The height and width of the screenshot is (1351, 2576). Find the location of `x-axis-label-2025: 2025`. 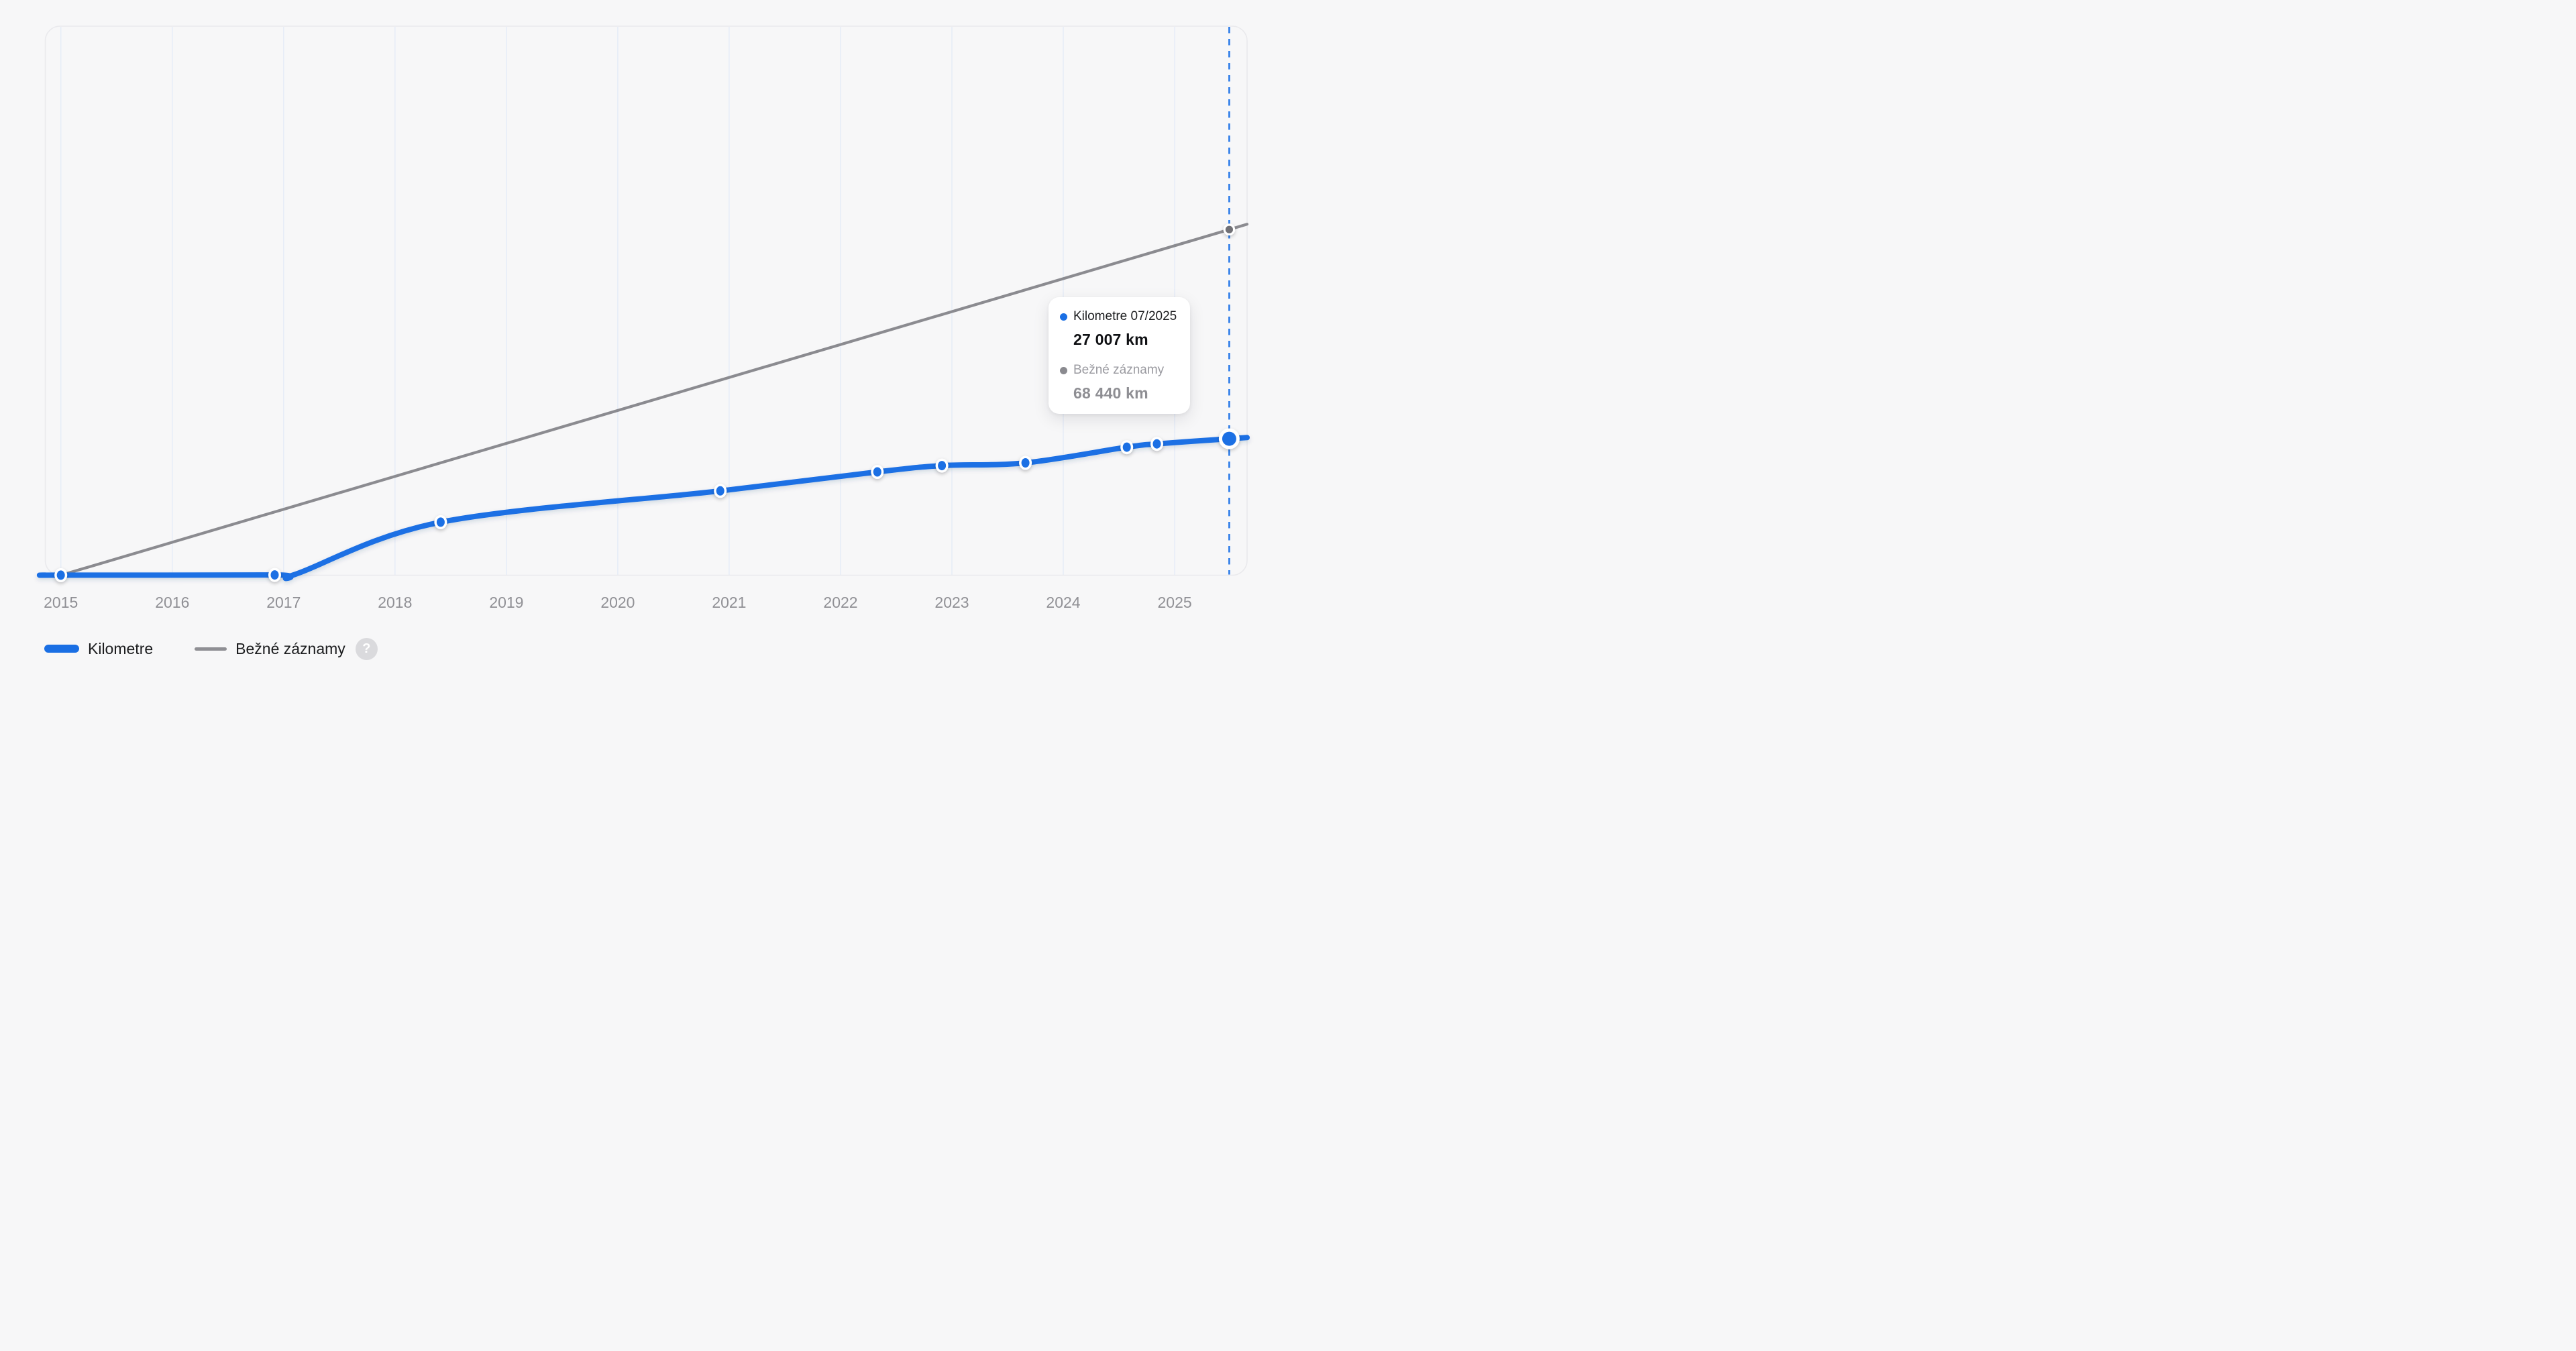

x-axis-label-2025: 2025 is located at coordinates (1175, 602).